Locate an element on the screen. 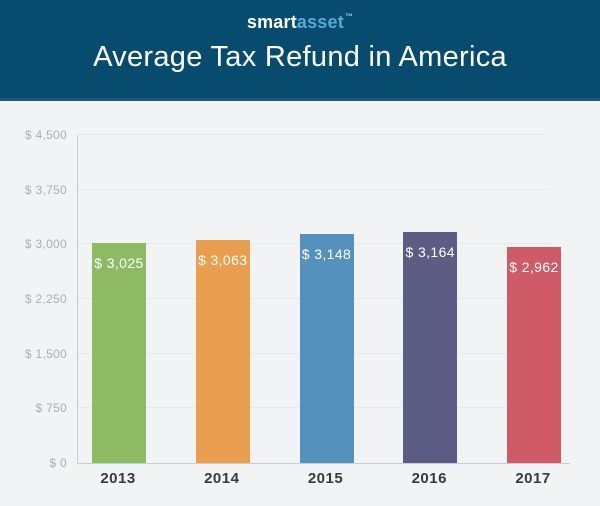  page-title: Average Tax Refund in America is located at coordinates (300, 56).